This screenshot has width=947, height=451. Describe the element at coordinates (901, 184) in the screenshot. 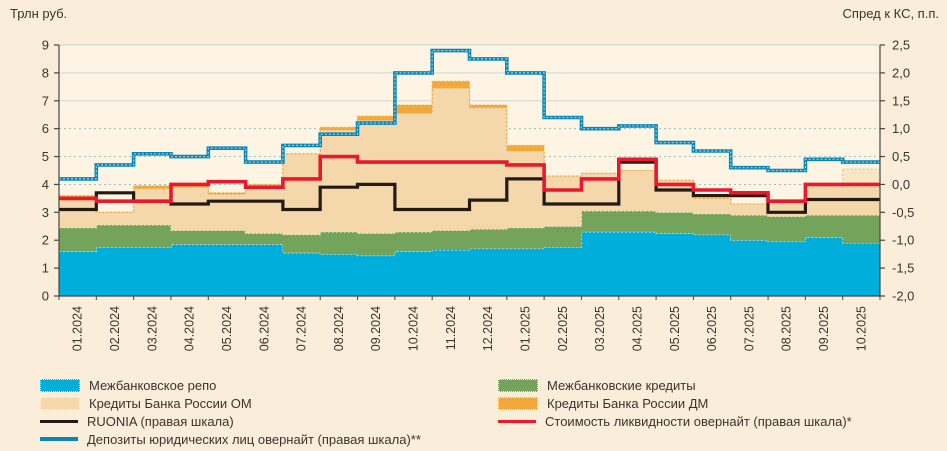

I see `right-tick-label: 0,0` at that location.